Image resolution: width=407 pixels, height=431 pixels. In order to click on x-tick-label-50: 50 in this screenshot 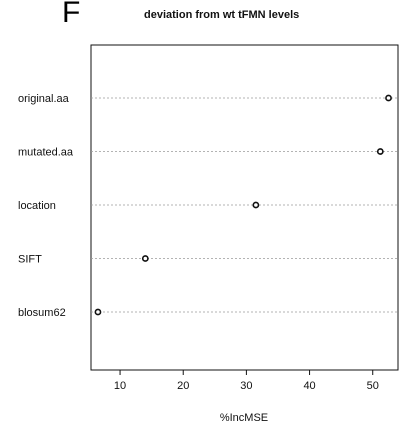, I will do `click(373, 386)`.